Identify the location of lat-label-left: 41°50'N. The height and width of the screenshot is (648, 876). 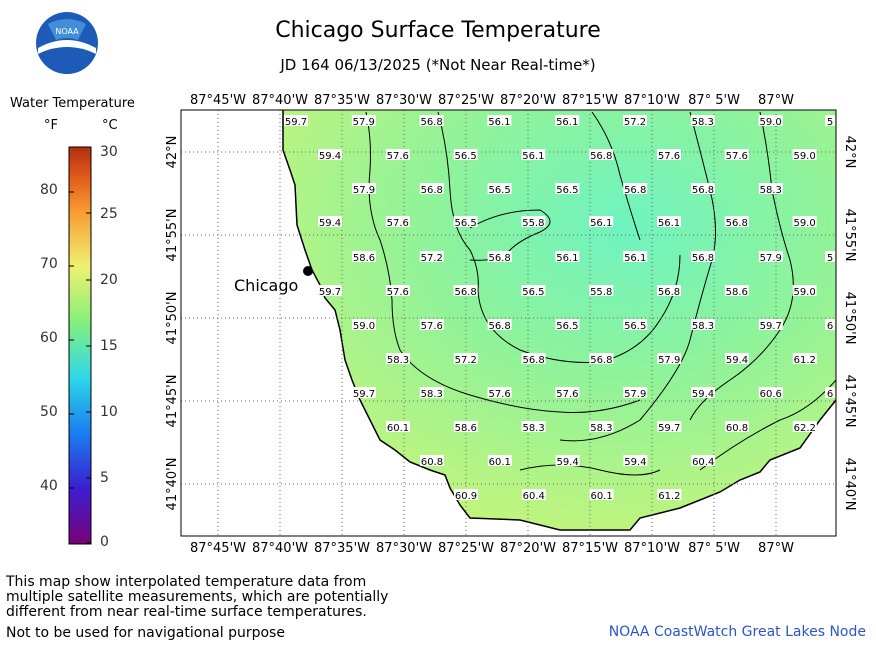
(172, 318).